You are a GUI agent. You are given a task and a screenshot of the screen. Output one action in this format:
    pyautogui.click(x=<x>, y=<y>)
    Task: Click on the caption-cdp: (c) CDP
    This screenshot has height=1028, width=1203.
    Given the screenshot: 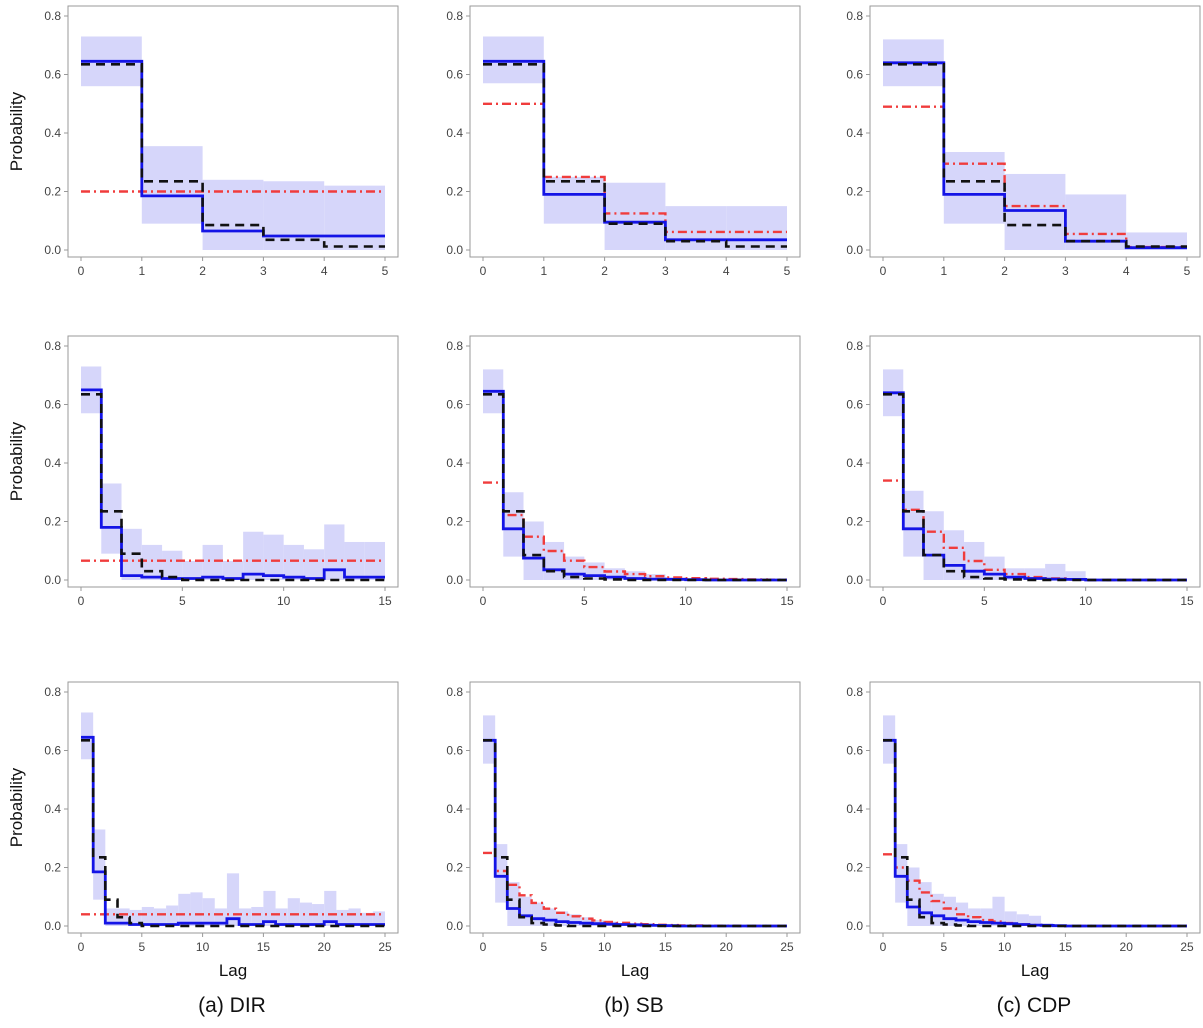 What is the action you would take?
    pyautogui.click(x=1034, y=1005)
    